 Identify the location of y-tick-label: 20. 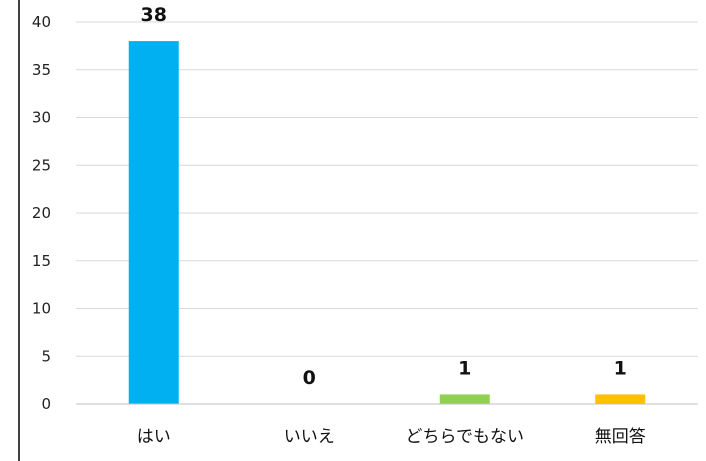
(41, 213).